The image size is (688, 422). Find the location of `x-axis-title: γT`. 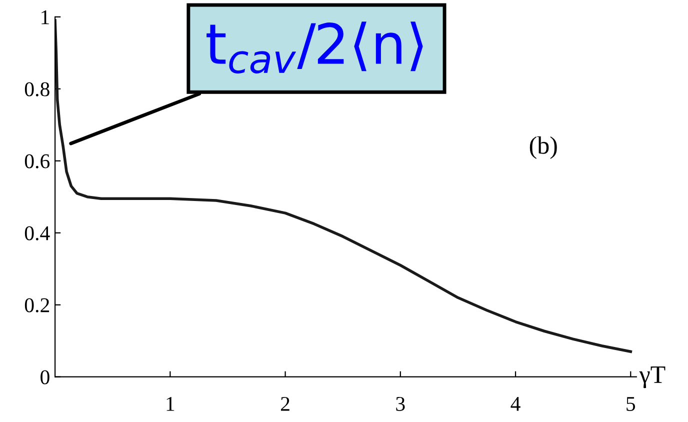

x-axis-title: γT is located at coordinates (652, 377).